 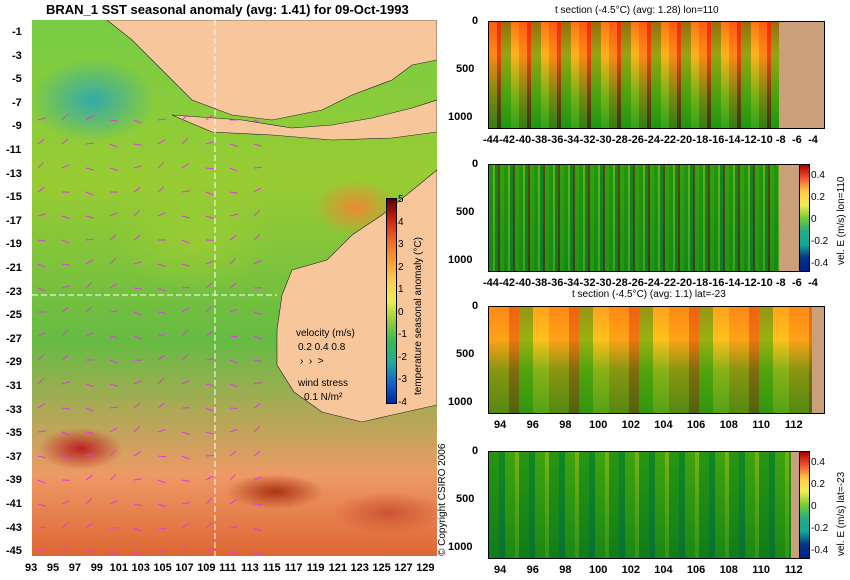 What do you see at coordinates (359, 568) in the screenshot?
I see `lon-tick-label: 123` at bounding box center [359, 568].